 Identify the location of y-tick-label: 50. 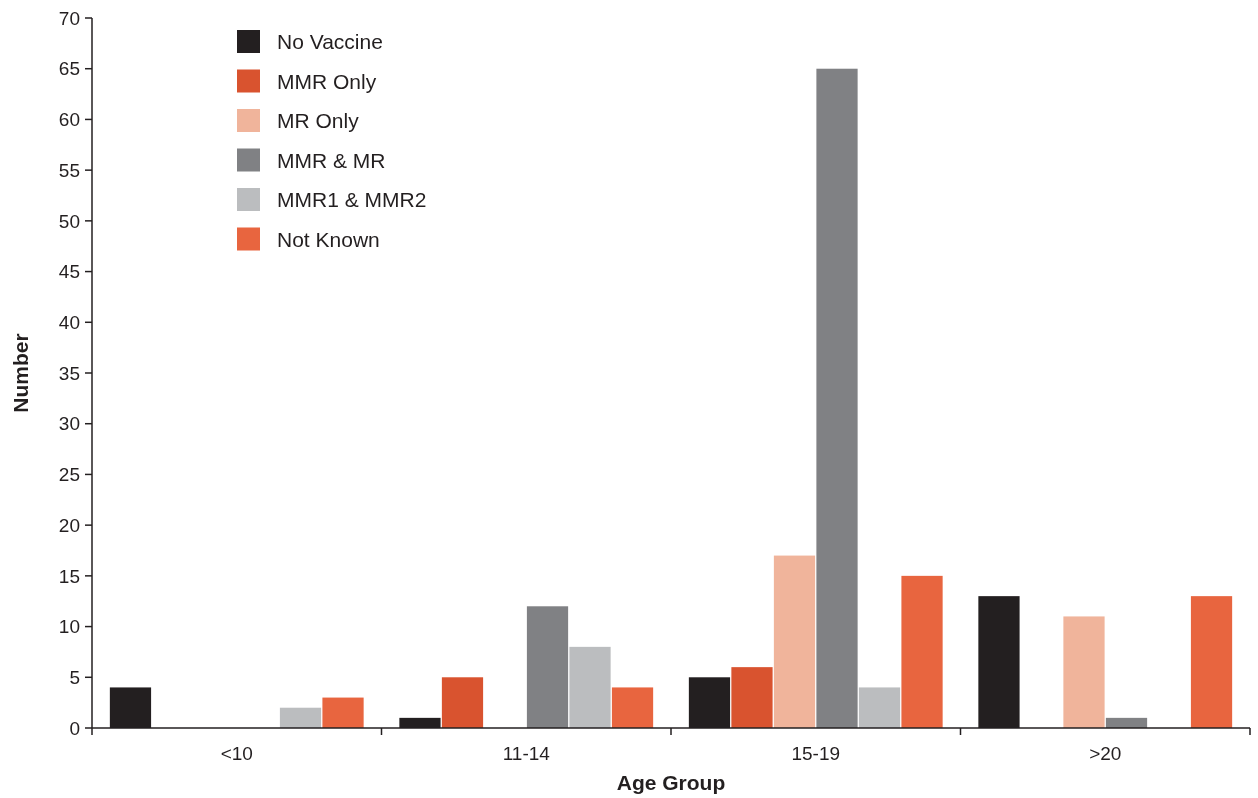
(69, 221).